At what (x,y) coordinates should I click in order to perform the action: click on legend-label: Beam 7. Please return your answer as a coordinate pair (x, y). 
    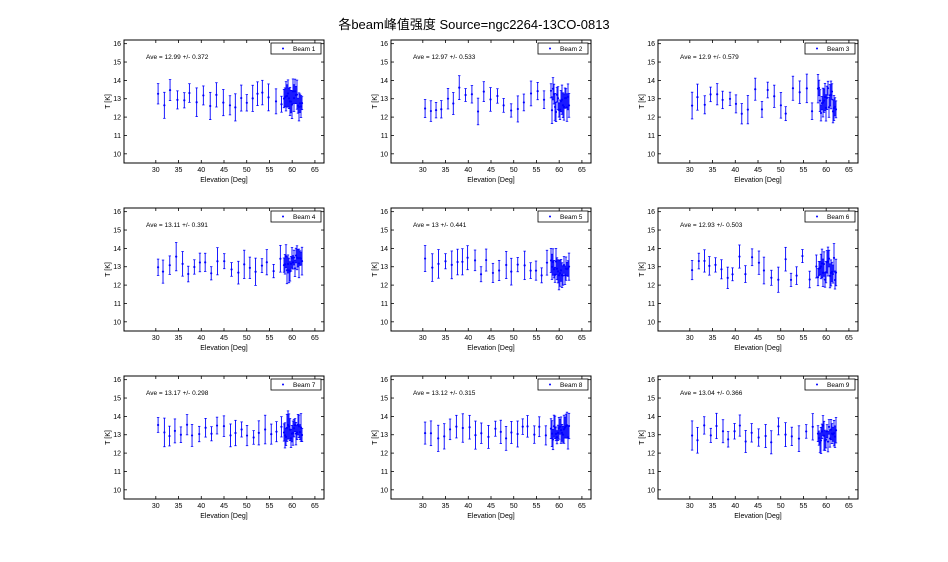
    Looking at the image, I should click on (304, 385).